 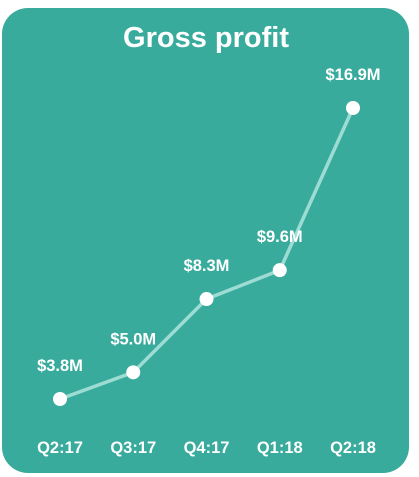 What do you see at coordinates (352, 75) in the screenshot?
I see `data-label-q2-18: $16.9M` at bounding box center [352, 75].